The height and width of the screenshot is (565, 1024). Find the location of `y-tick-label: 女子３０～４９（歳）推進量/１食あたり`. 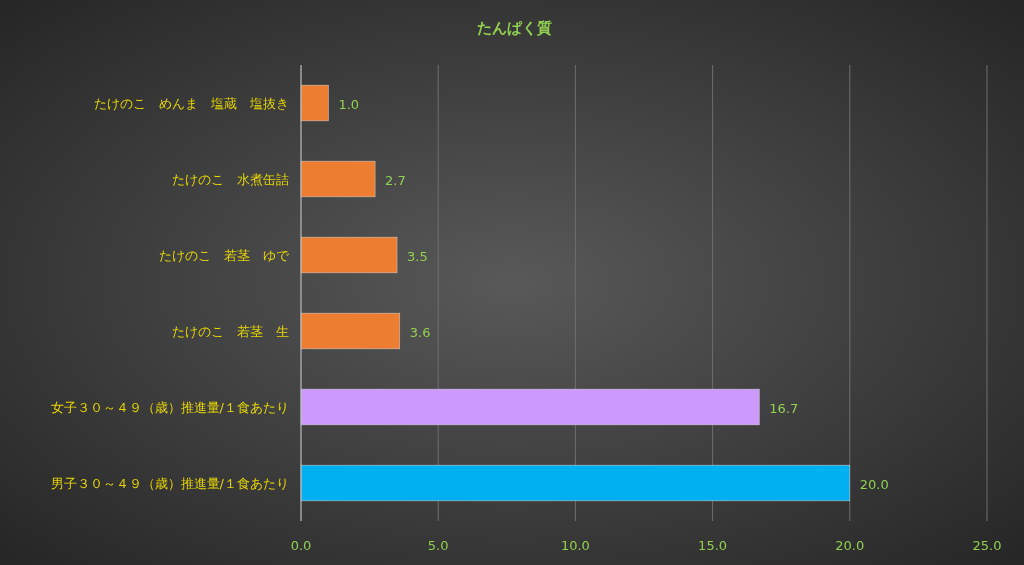

y-tick-label: 女子３０～４９（歳）推進量/１食あたり is located at coordinates (169, 407).